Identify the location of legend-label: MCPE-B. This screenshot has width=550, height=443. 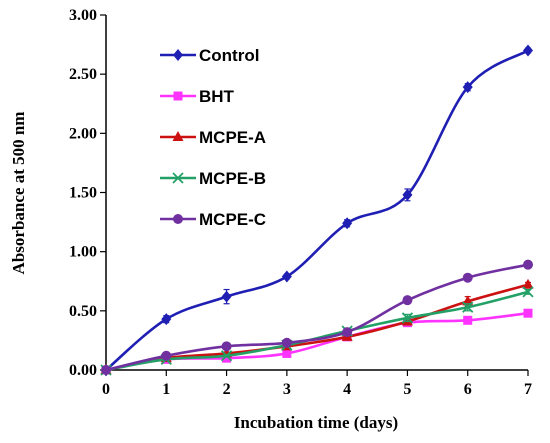
(232, 178).